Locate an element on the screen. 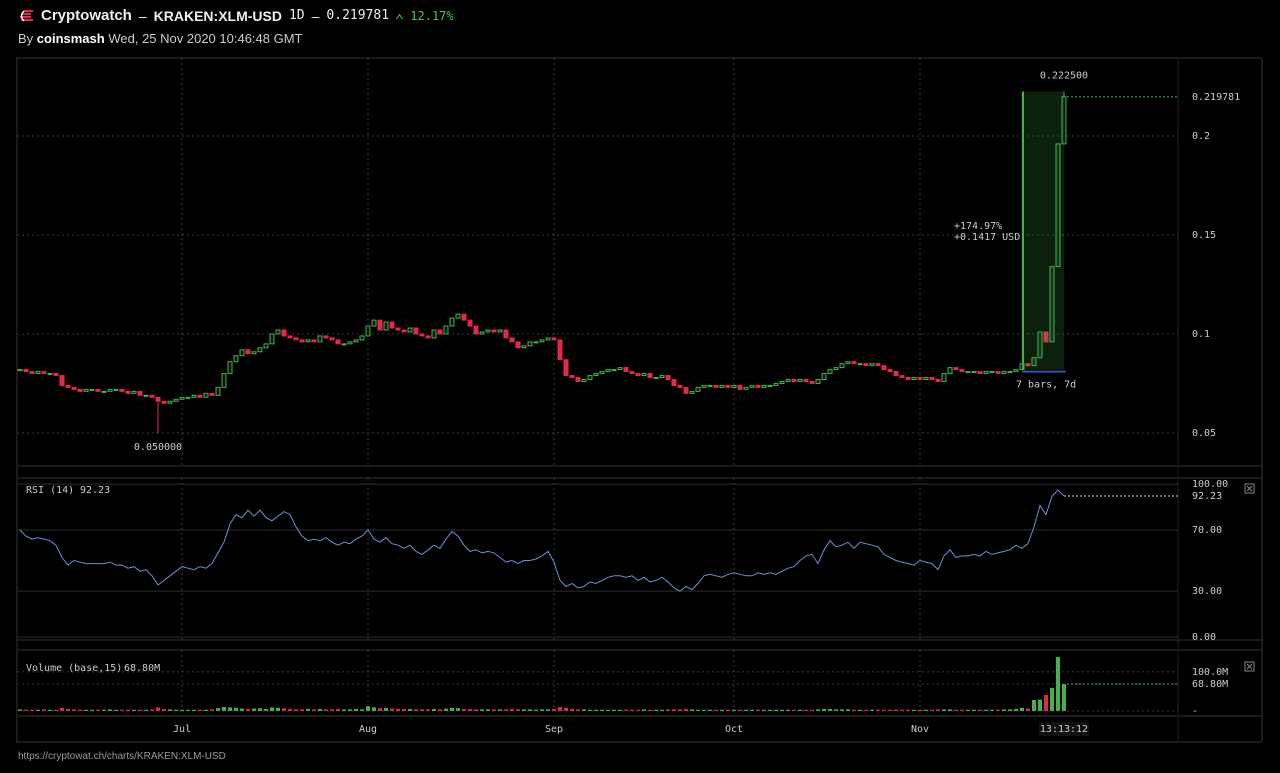 The width and height of the screenshot is (1280, 773). rsi-last-tag: 92.23 is located at coordinates (1207, 496).